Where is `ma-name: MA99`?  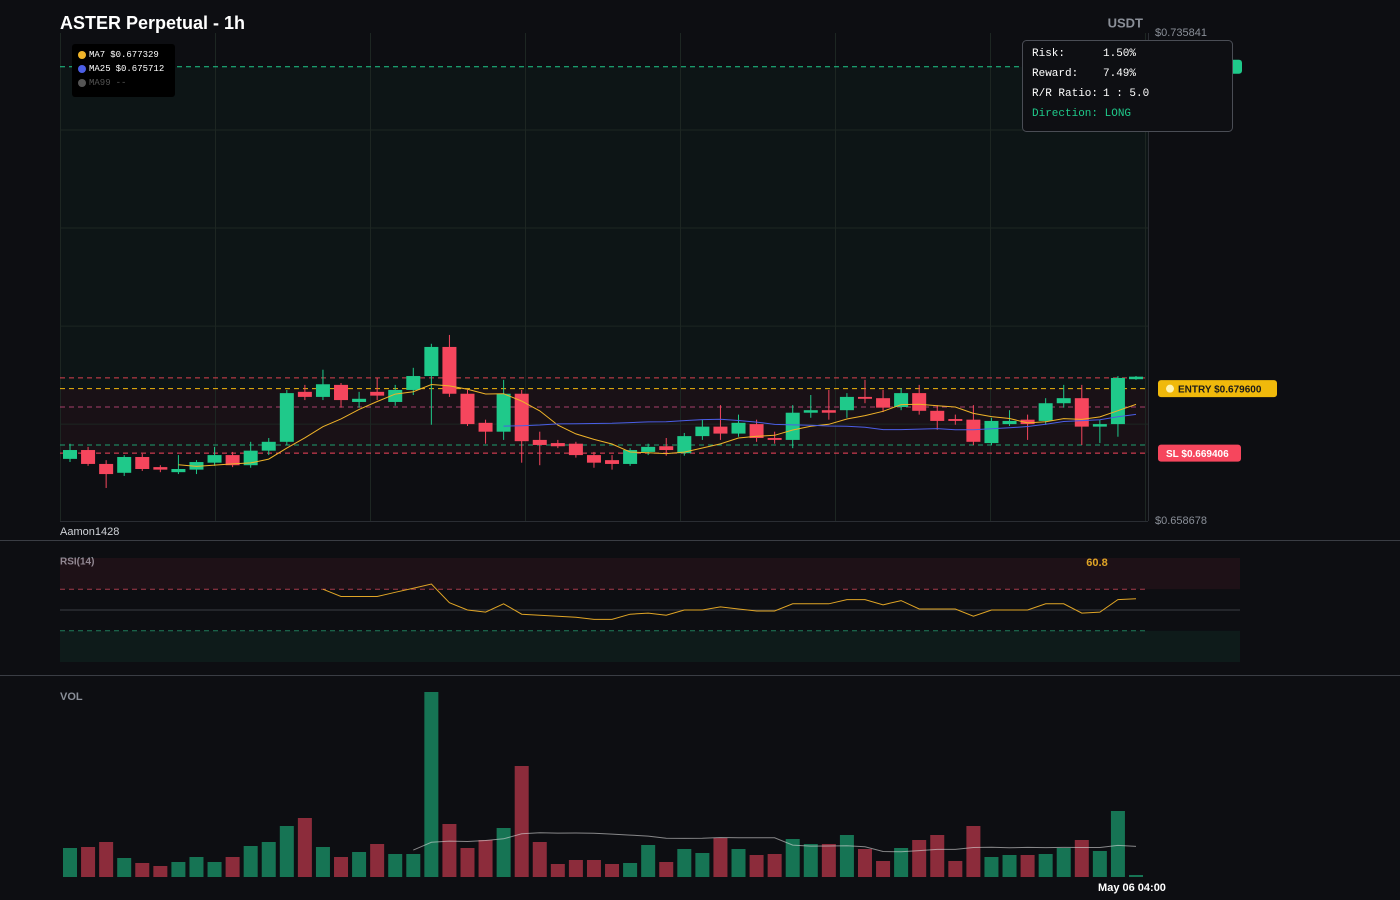
ma-name: MA99 is located at coordinates (100, 83).